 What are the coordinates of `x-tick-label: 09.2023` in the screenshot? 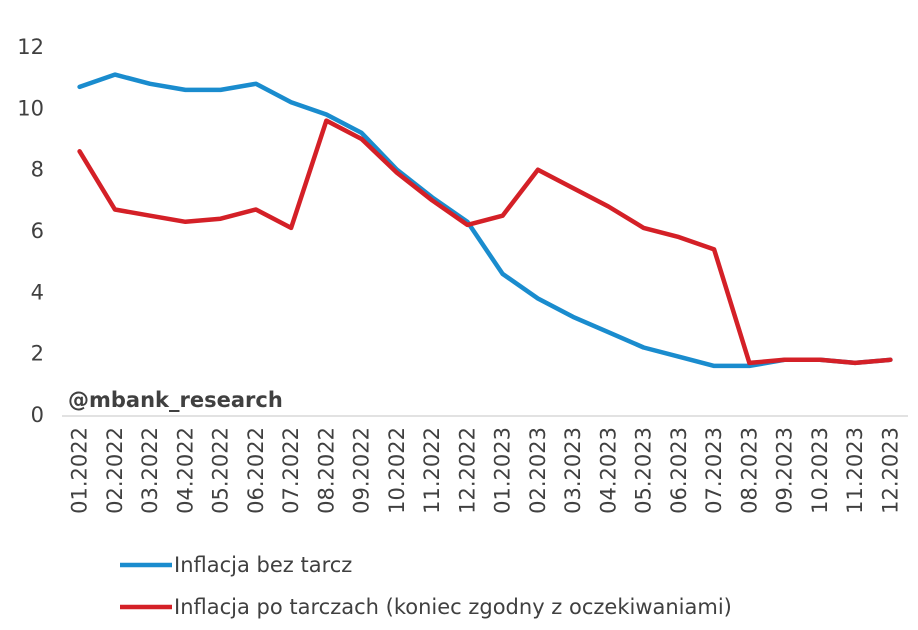 It's located at (785, 470).